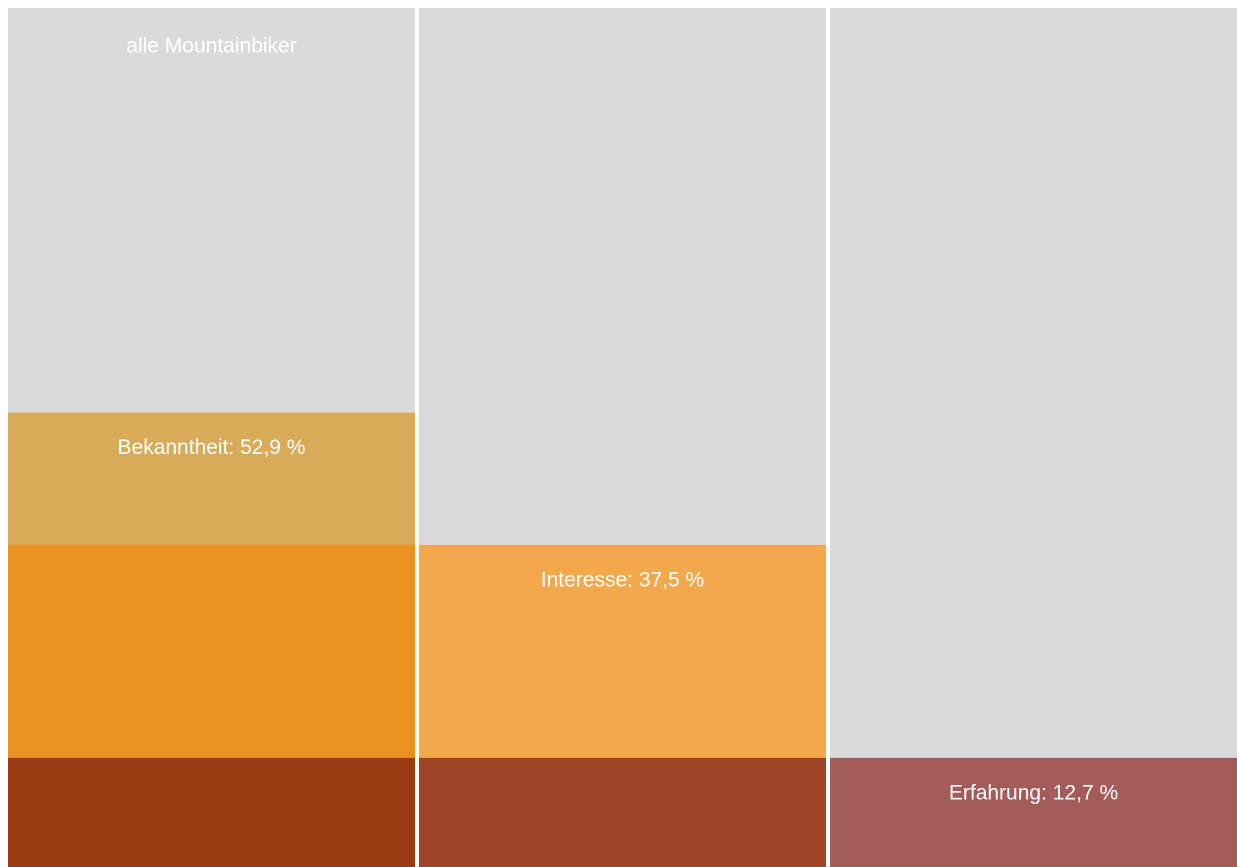 The image size is (1237, 867). What do you see at coordinates (212, 447) in the screenshot?
I see `value-label: Bekanntheit: 52,9 %` at bounding box center [212, 447].